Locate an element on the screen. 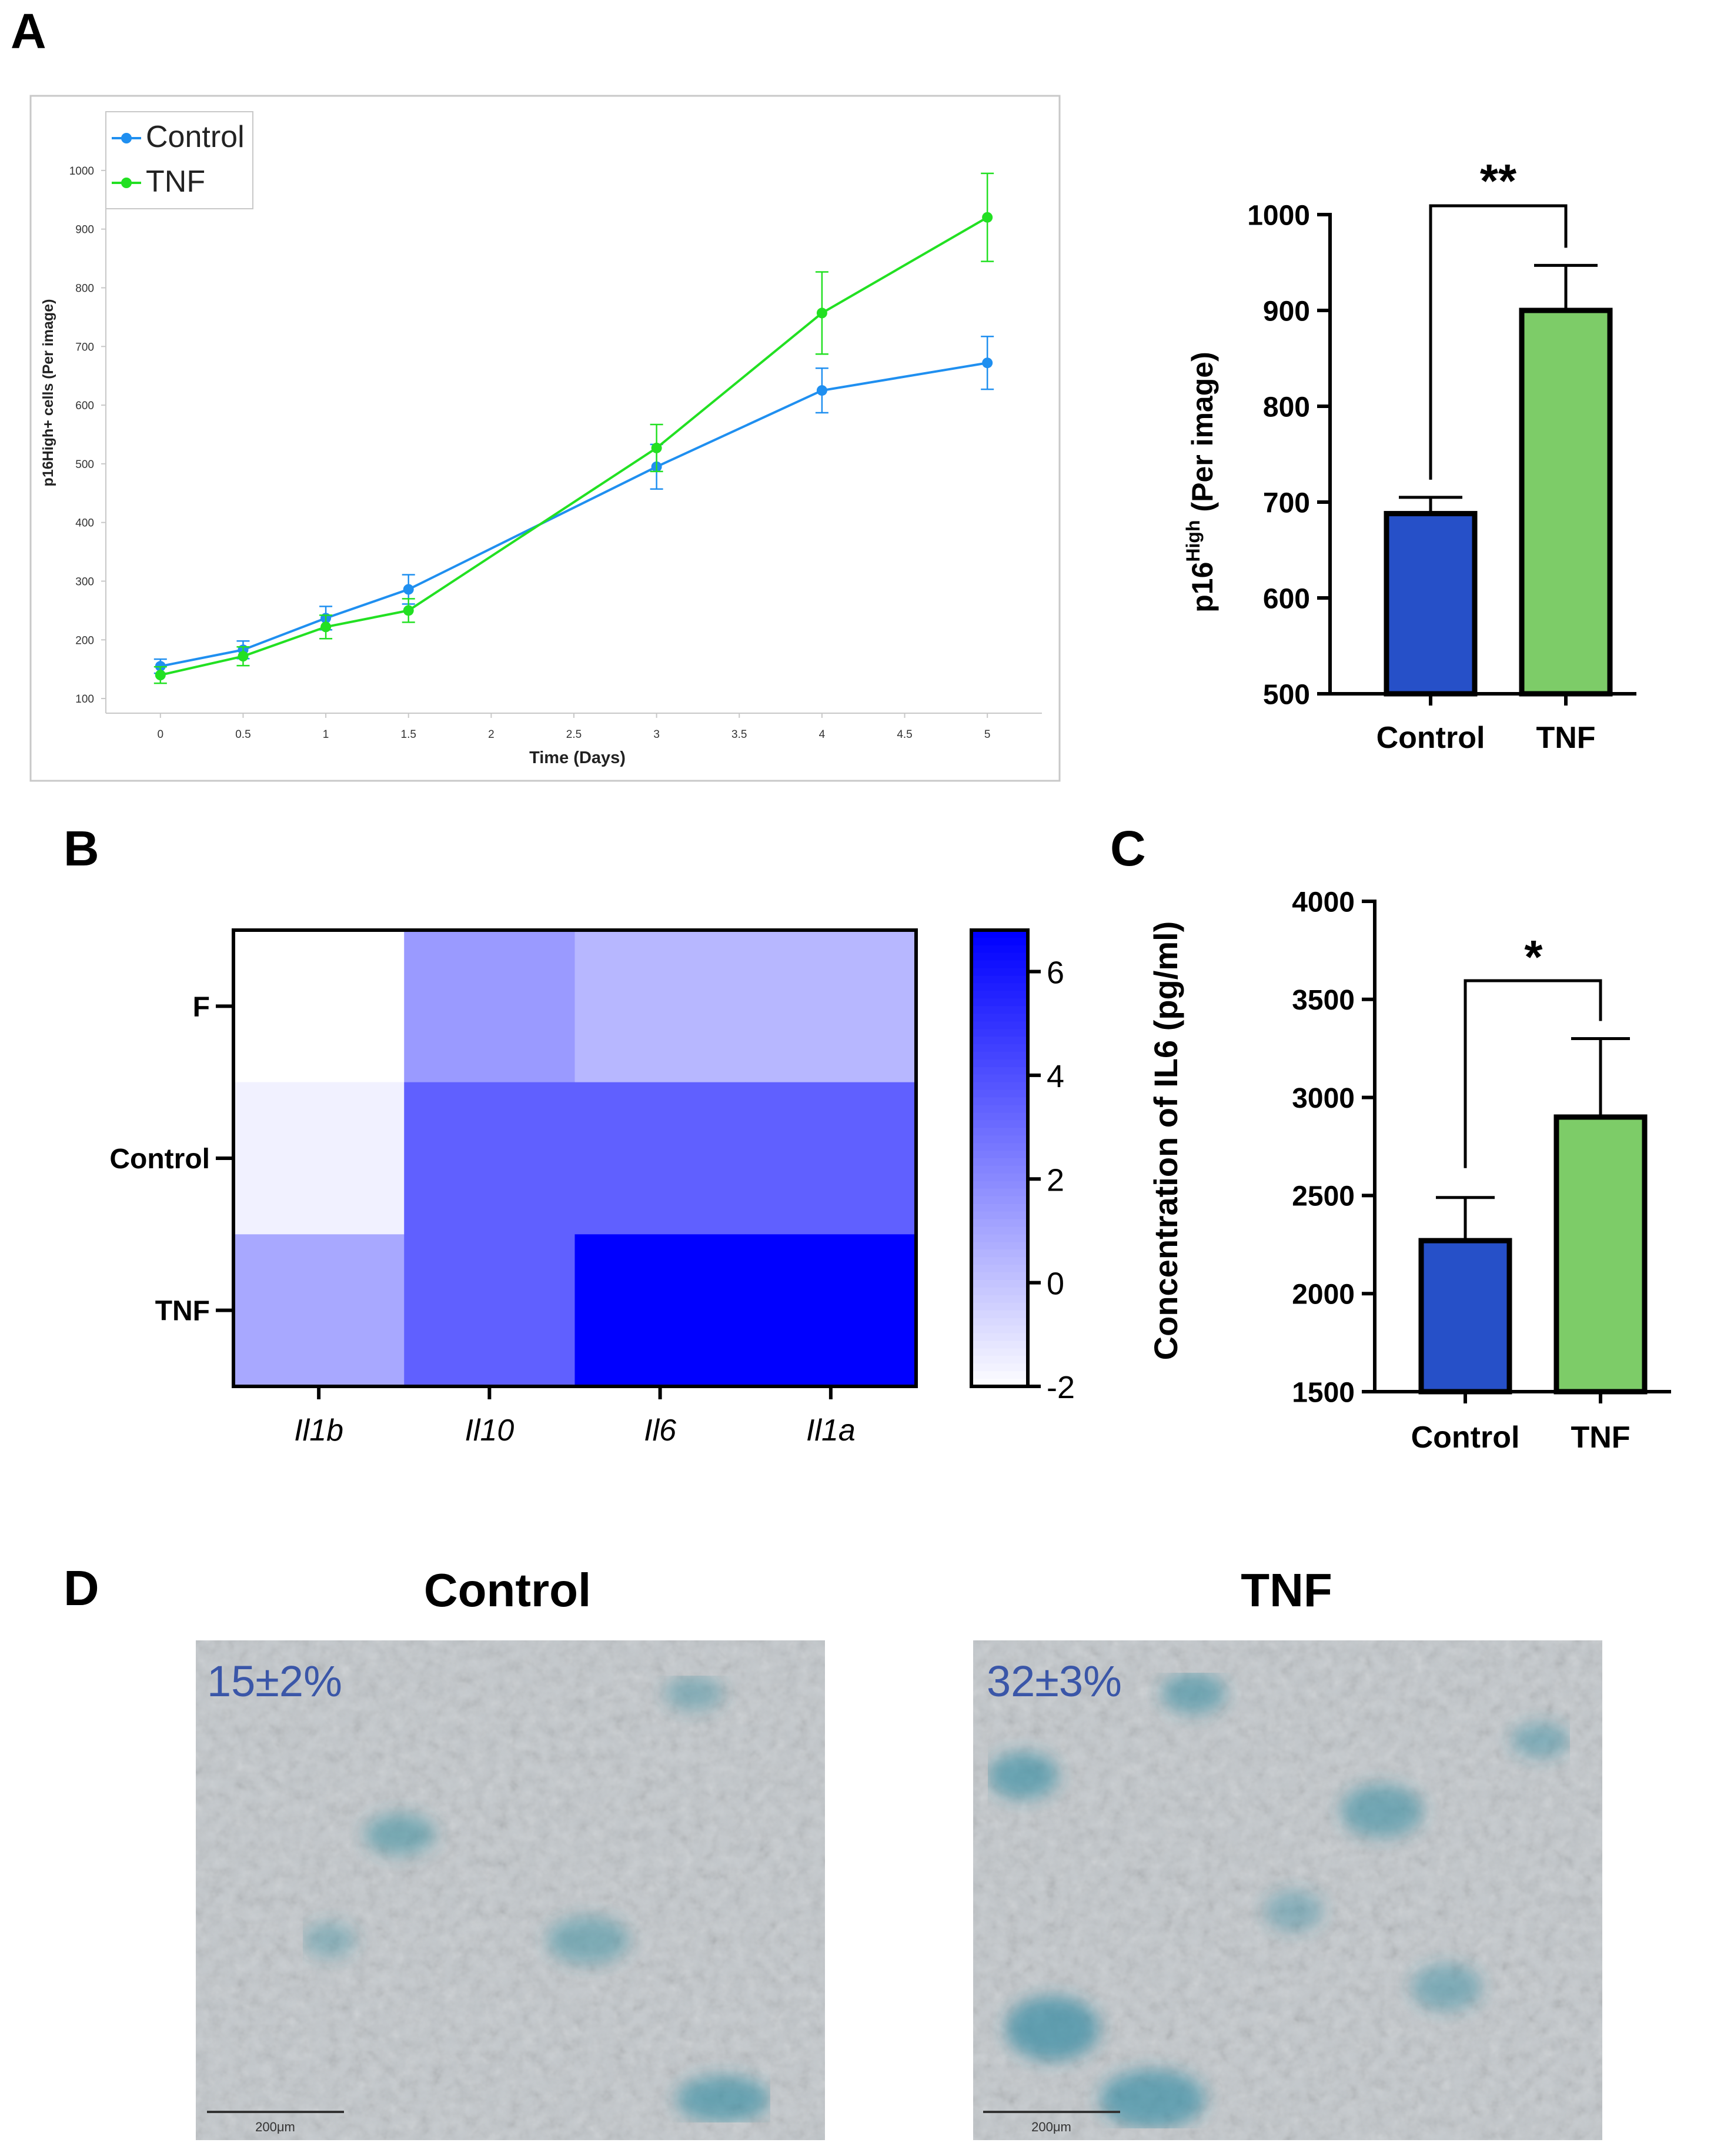 This screenshot has height=2156, width=1734. y-tick-label: 2500 is located at coordinates (1323, 1196).